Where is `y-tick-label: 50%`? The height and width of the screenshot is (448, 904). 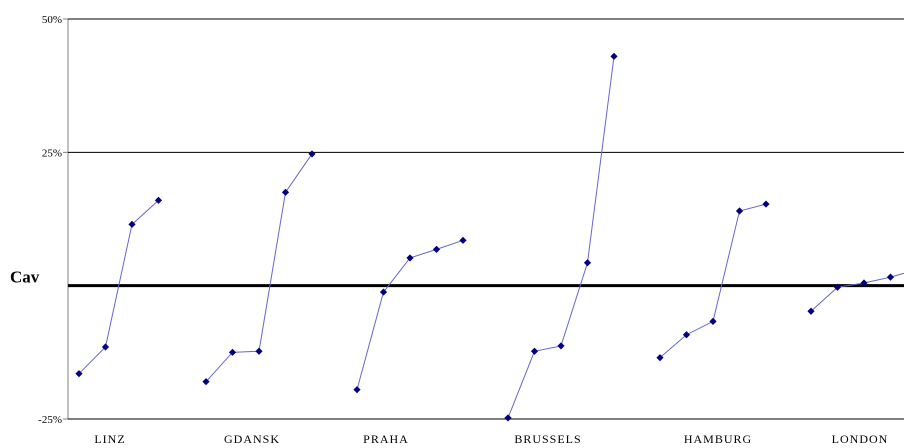 y-tick-label: 50% is located at coordinates (52, 20).